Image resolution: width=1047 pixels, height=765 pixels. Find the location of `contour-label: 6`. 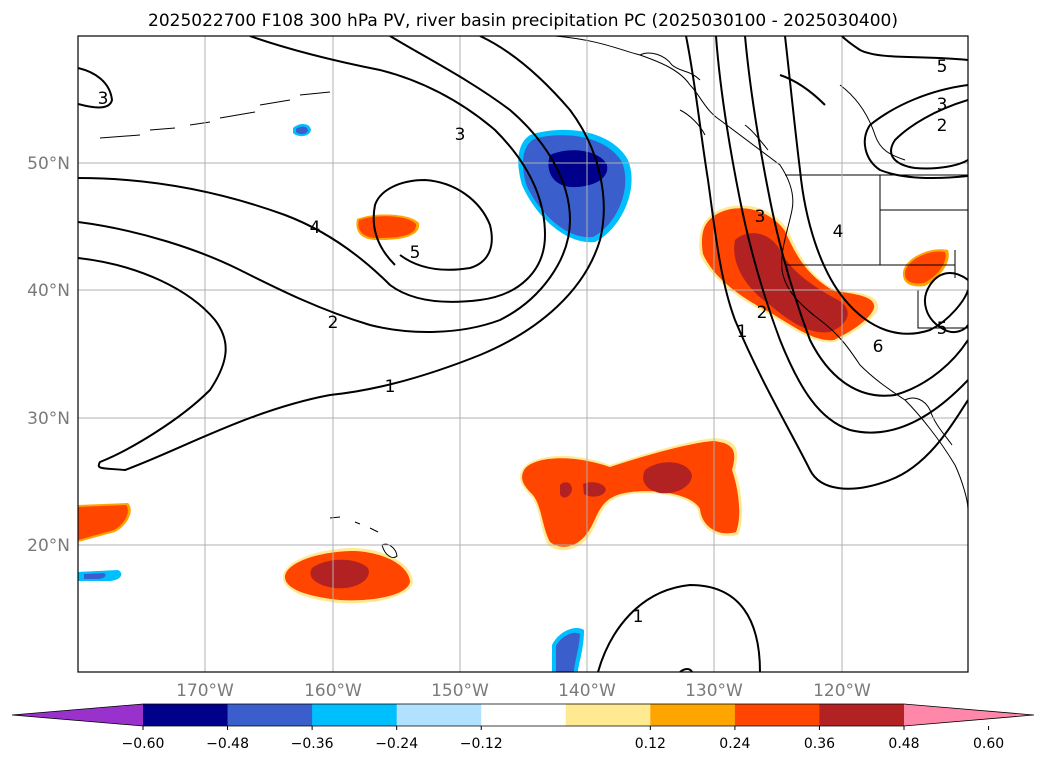

contour-label: 6 is located at coordinates (878, 347).